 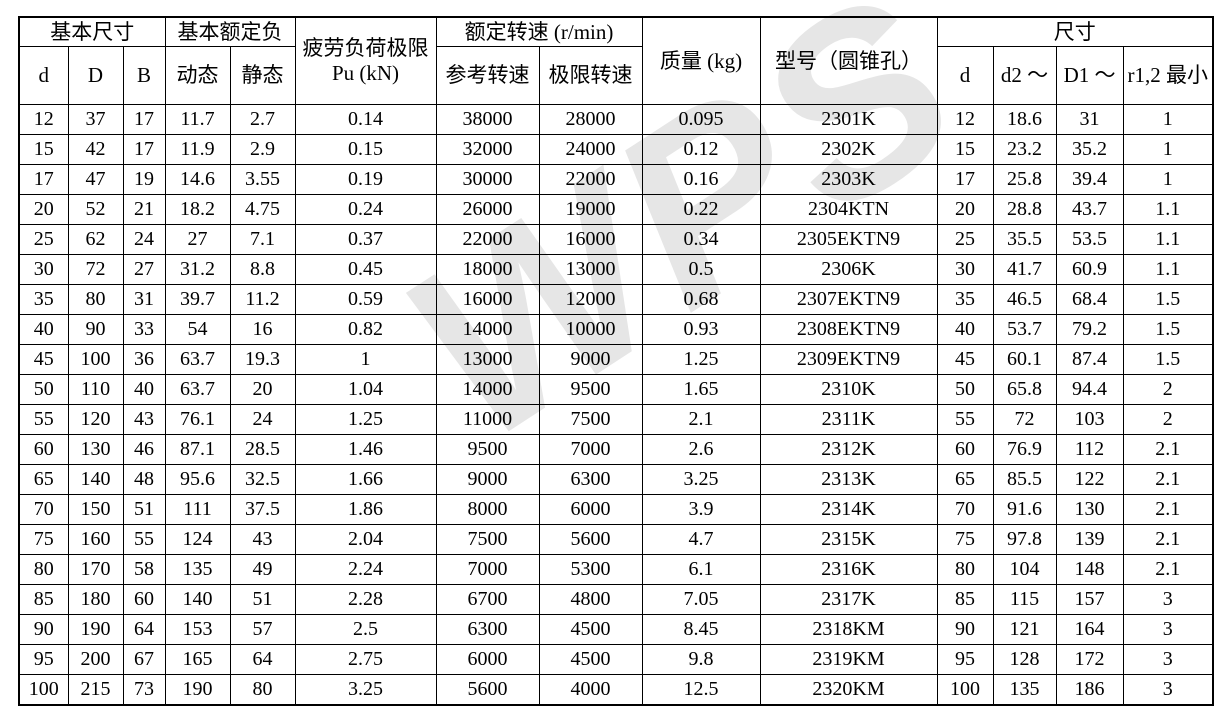 What do you see at coordinates (1075, 31) in the screenshot?
I see `header-dimensions: 尺寸` at bounding box center [1075, 31].